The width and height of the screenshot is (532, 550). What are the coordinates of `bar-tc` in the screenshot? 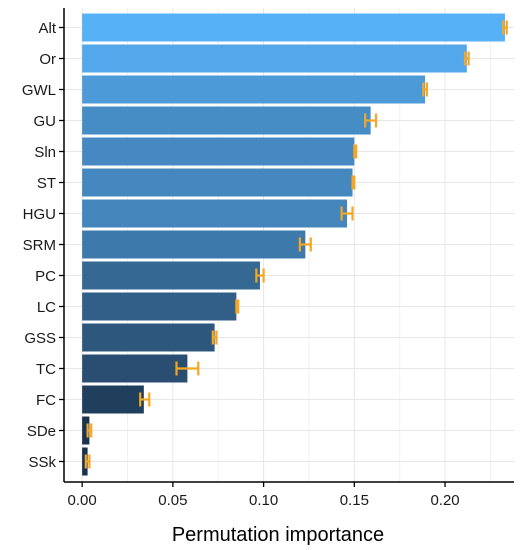 It's located at (135, 368).